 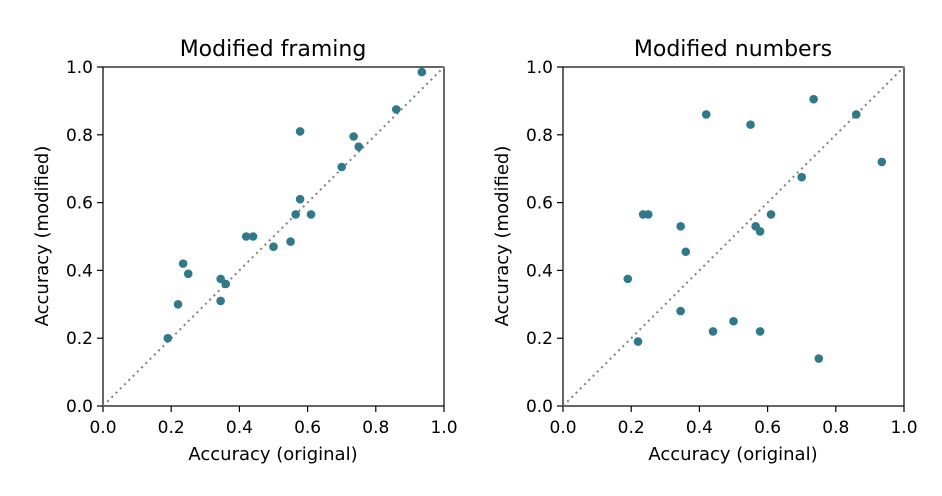 What do you see at coordinates (733, 49) in the screenshot?
I see `chart-title: Modified numbers` at bounding box center [733, 49].